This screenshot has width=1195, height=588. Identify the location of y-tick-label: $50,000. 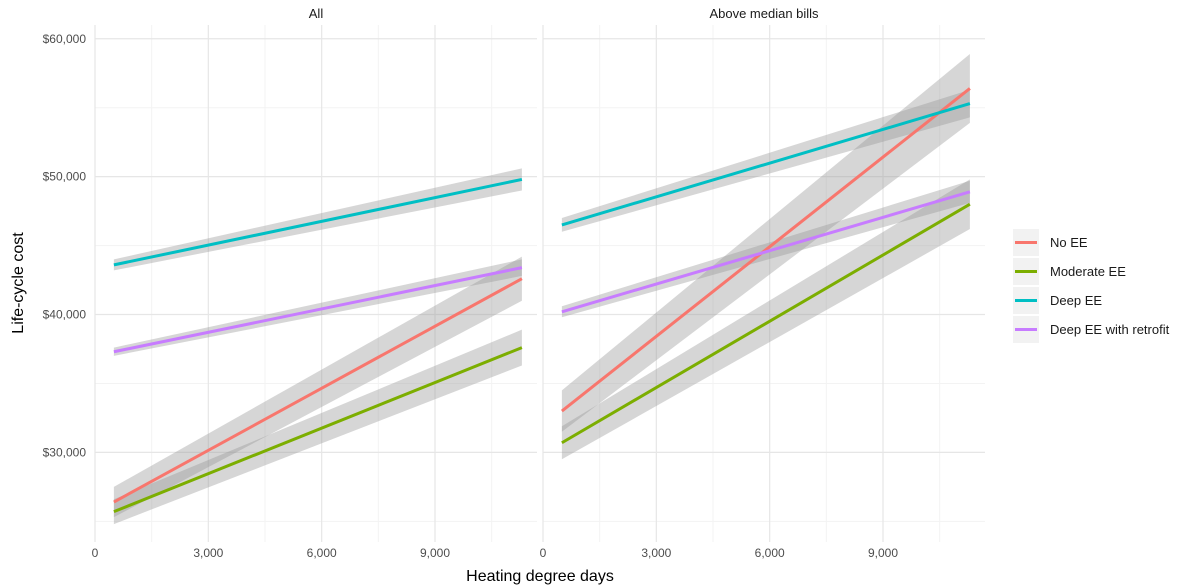
(65, 177).